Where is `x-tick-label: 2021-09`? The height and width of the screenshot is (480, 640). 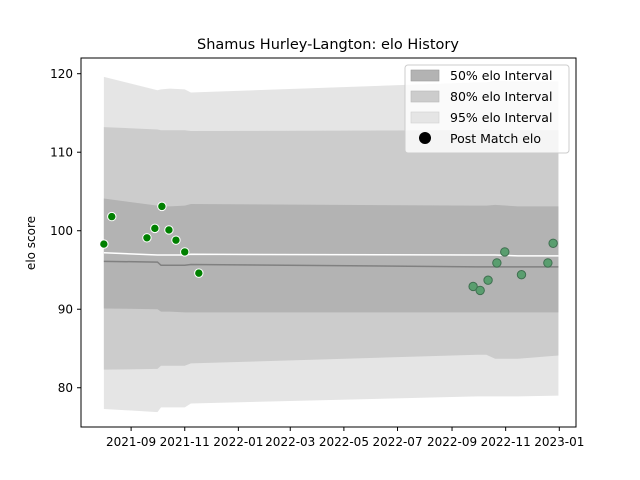 x-tick-label: 2021-09 is located at coordinates (131, 442).